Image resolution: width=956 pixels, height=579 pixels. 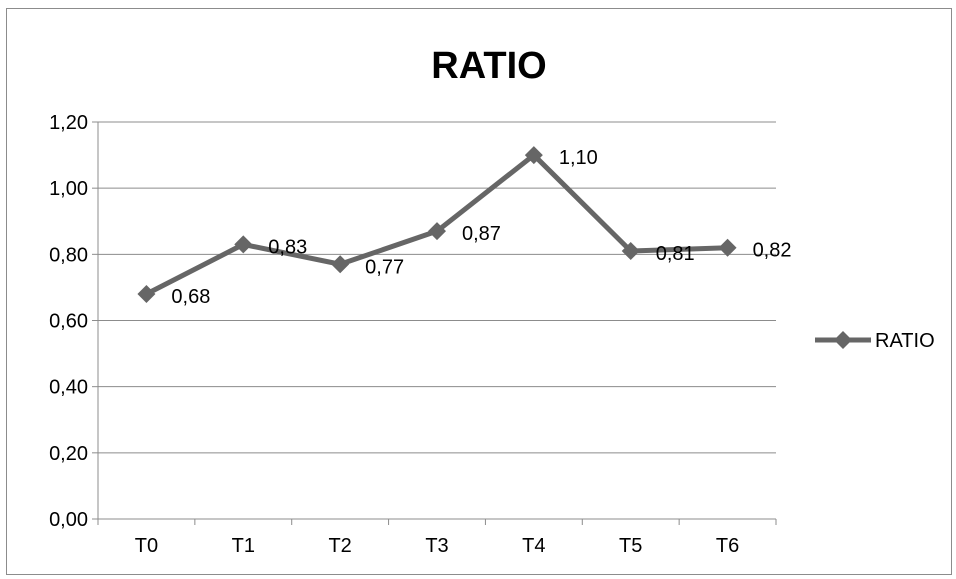 I want to click on data-label: 0,68, so click(x=190, y=297).